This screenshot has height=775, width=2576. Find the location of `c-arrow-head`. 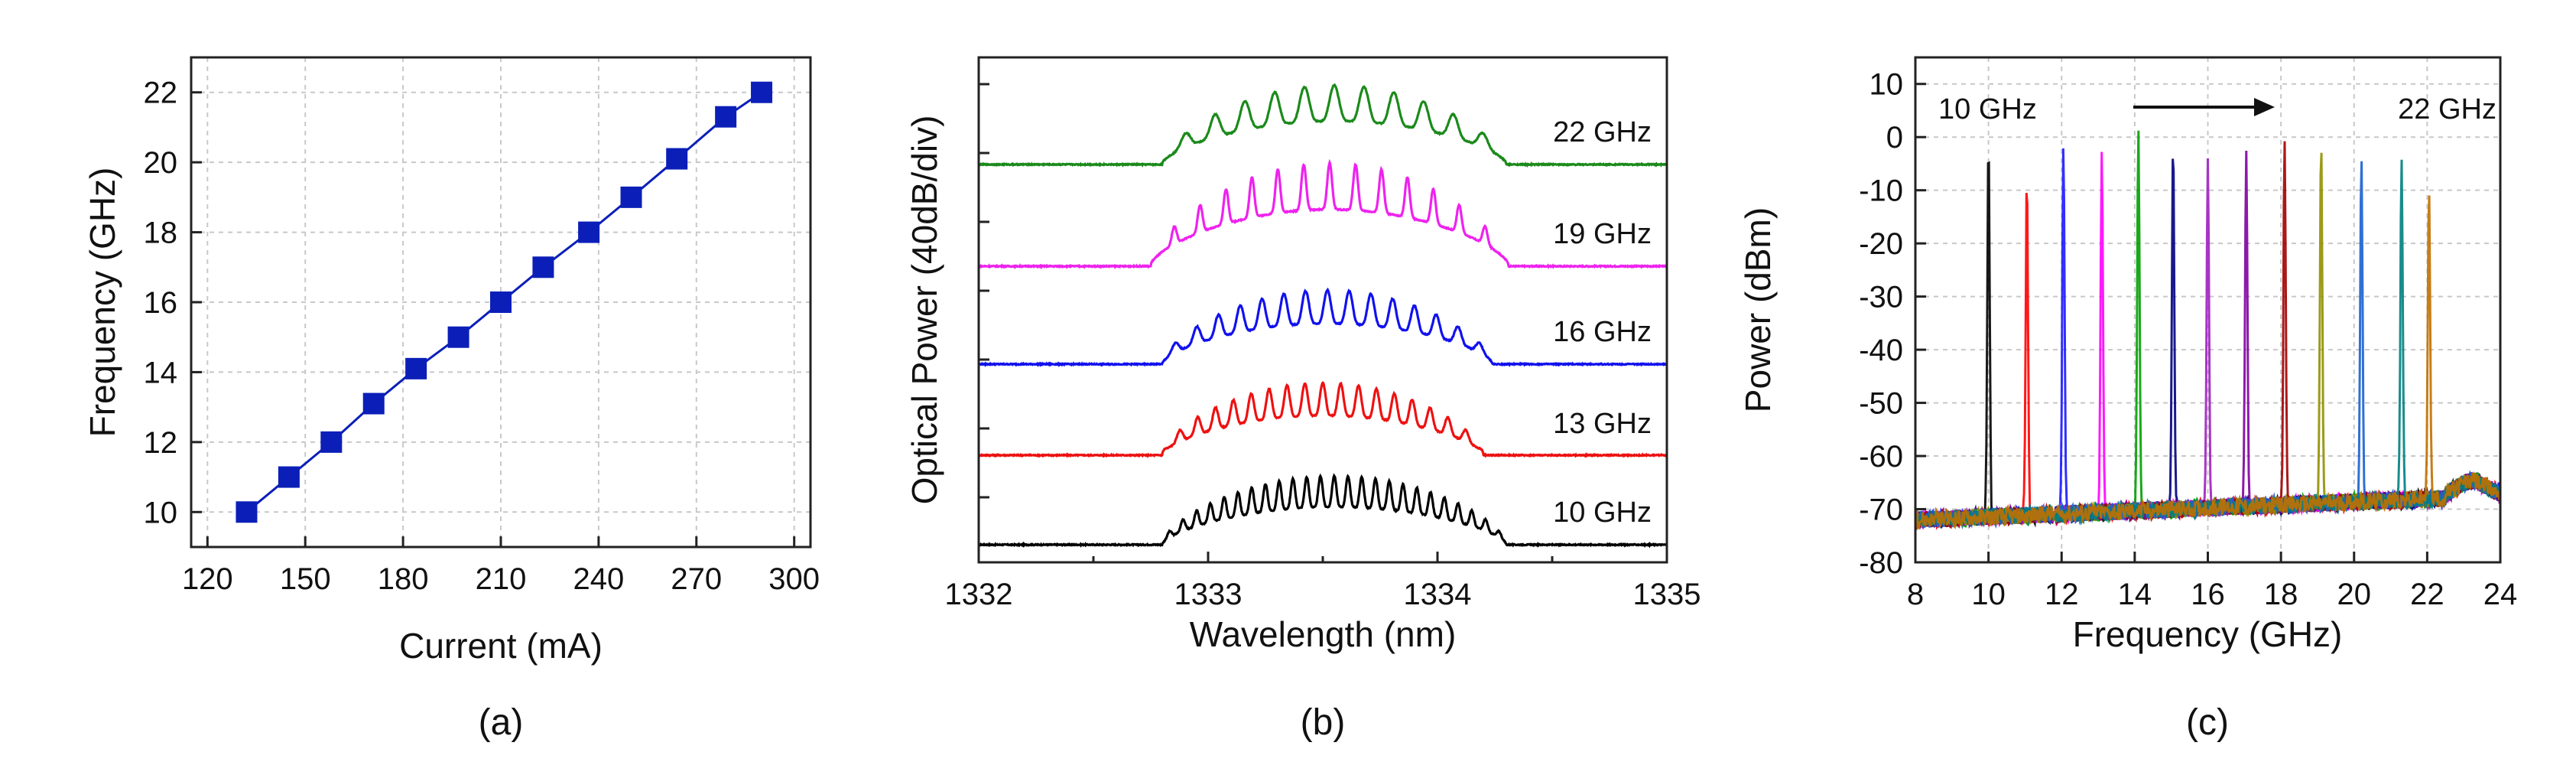

c-arrow-head is located at coordinates (2265, 107).